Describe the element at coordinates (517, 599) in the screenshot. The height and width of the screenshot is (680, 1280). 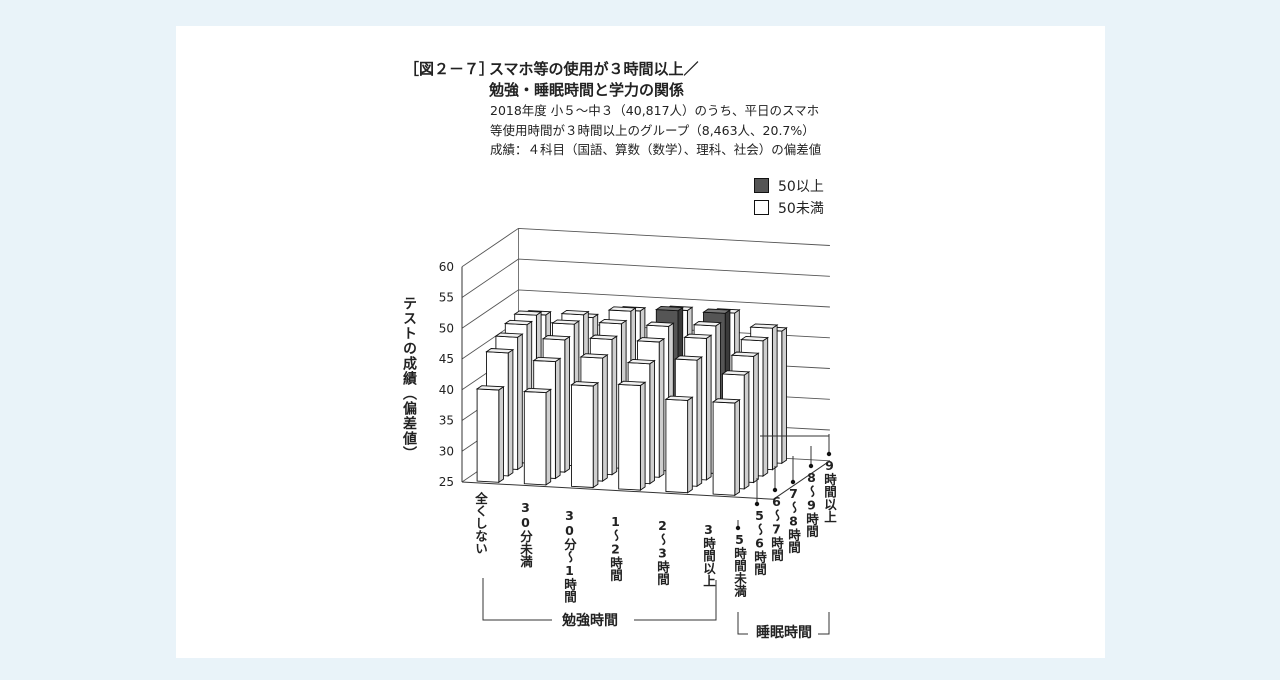
I see `x-bracket-left` at that location.